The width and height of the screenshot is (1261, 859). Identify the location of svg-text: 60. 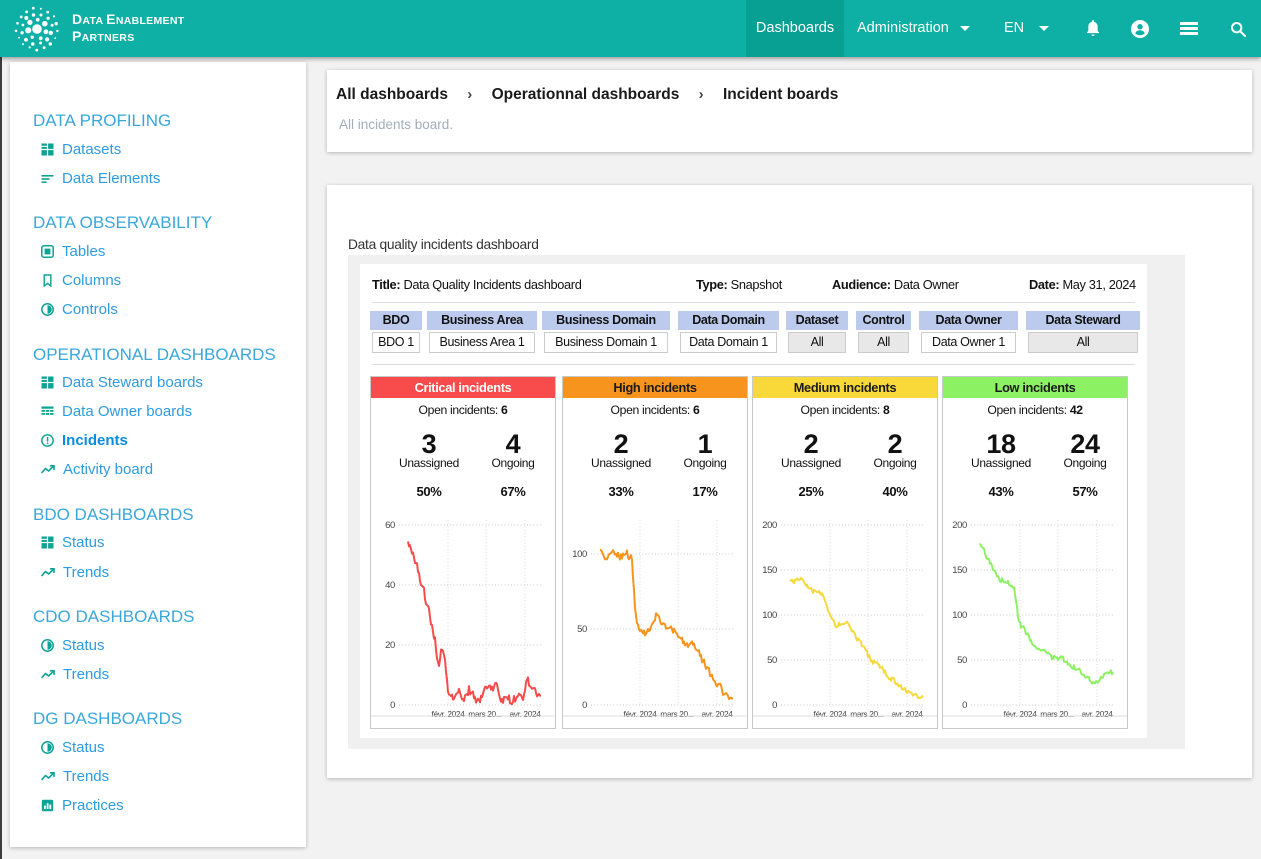
(390, 525).